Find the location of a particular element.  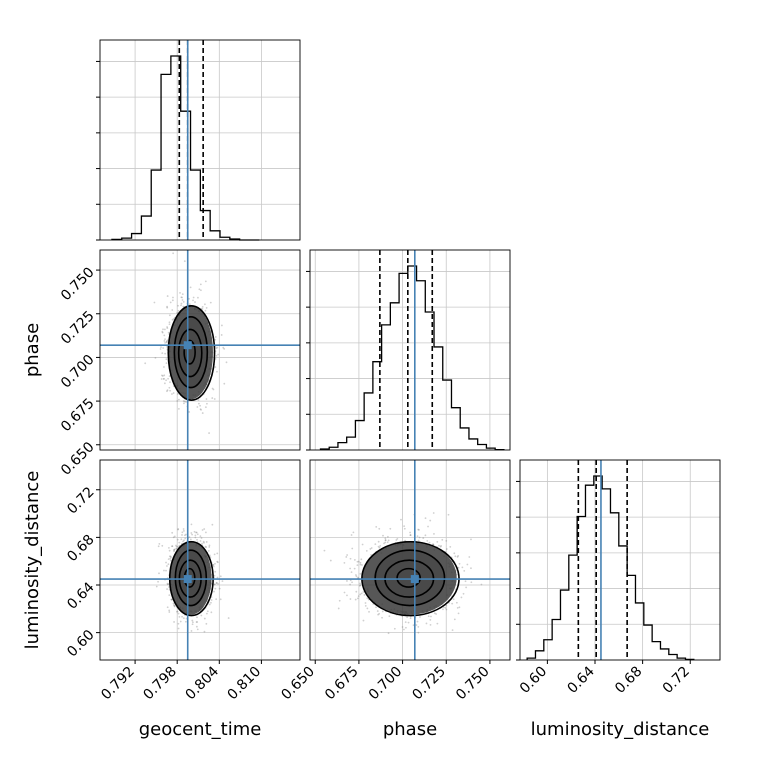

joint-panel-phase-luminosity_distance is located at coordinates (410, 560).